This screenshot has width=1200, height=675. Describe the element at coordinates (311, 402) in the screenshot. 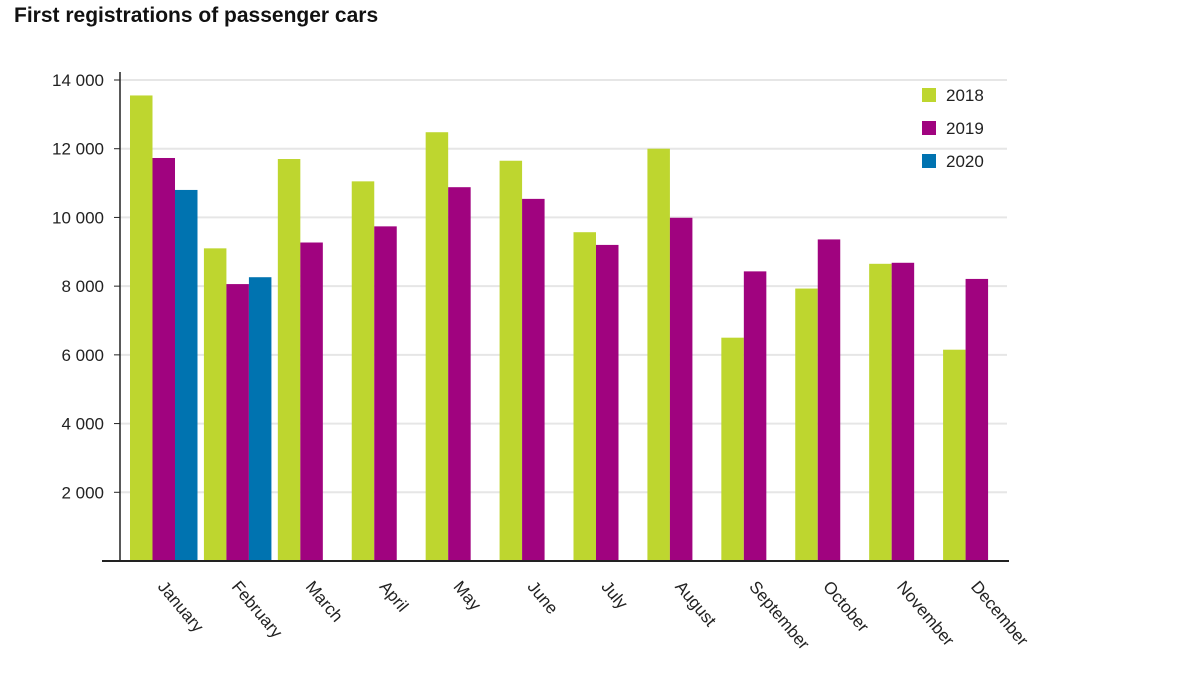

I see `bar-2019-march` at that location.